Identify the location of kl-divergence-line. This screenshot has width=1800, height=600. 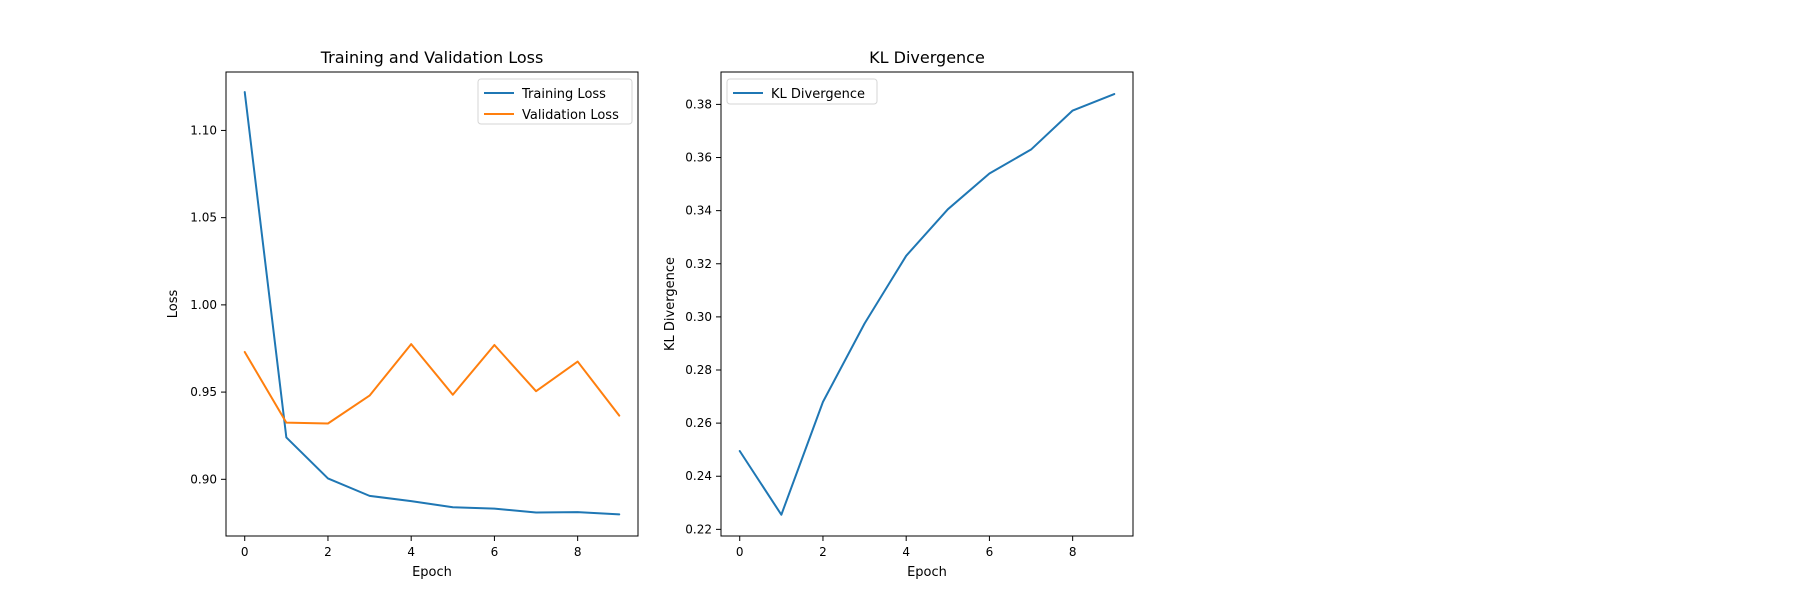
(927, 304).